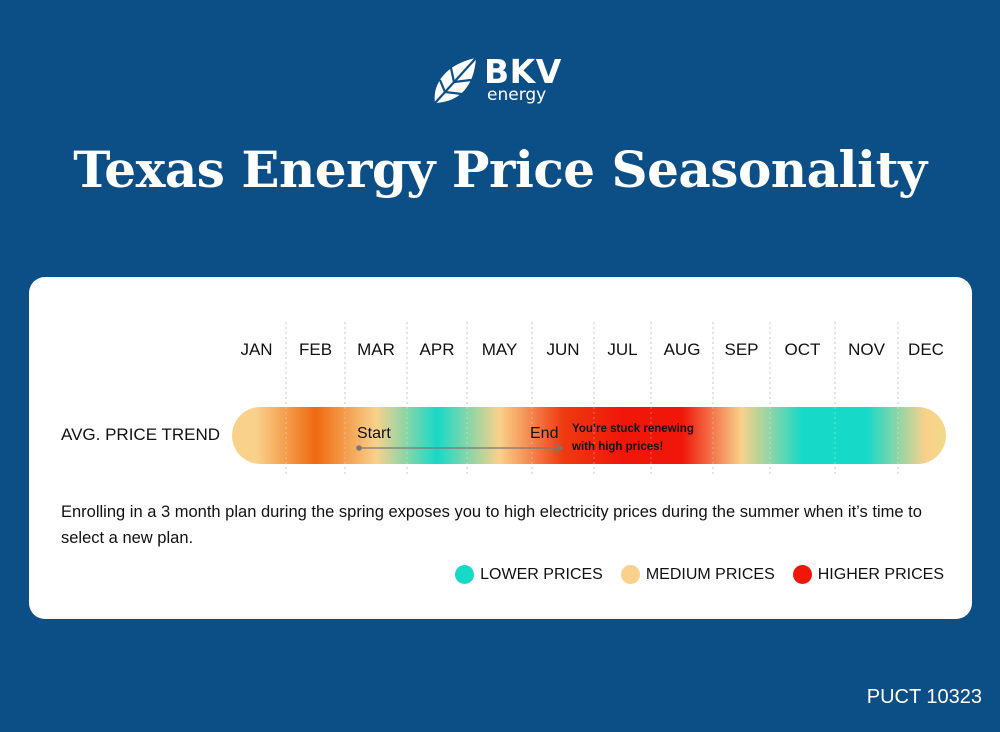 The image size is (1000, 732). I want to click on month-label-may: MAY, so click(500, 349).